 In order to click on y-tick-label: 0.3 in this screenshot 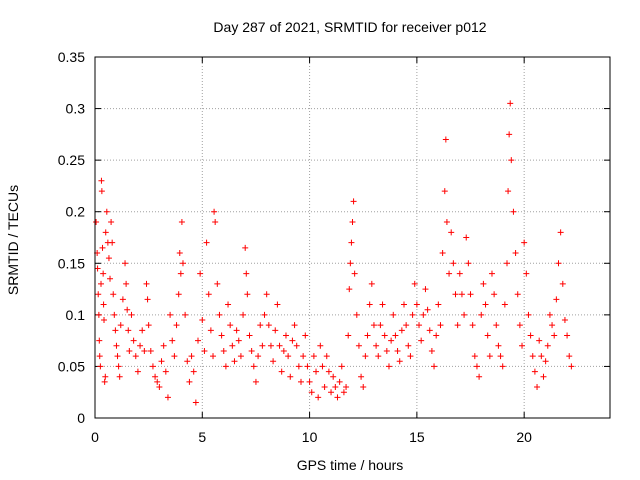, I will do `click(76, 109)`.